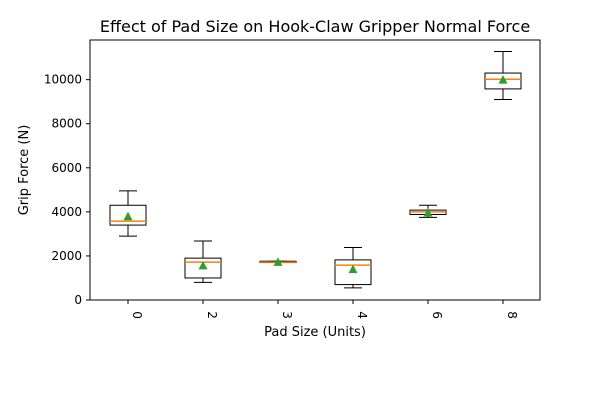 The image size is (600, 404). Describe the element at coordinates (212, 315) in the screenshot. I see `x-tick-label: 2` at that location.